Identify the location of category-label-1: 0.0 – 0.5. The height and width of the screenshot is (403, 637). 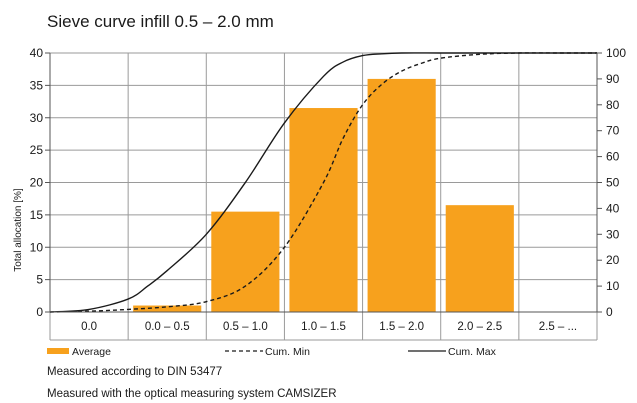
(167, 327).